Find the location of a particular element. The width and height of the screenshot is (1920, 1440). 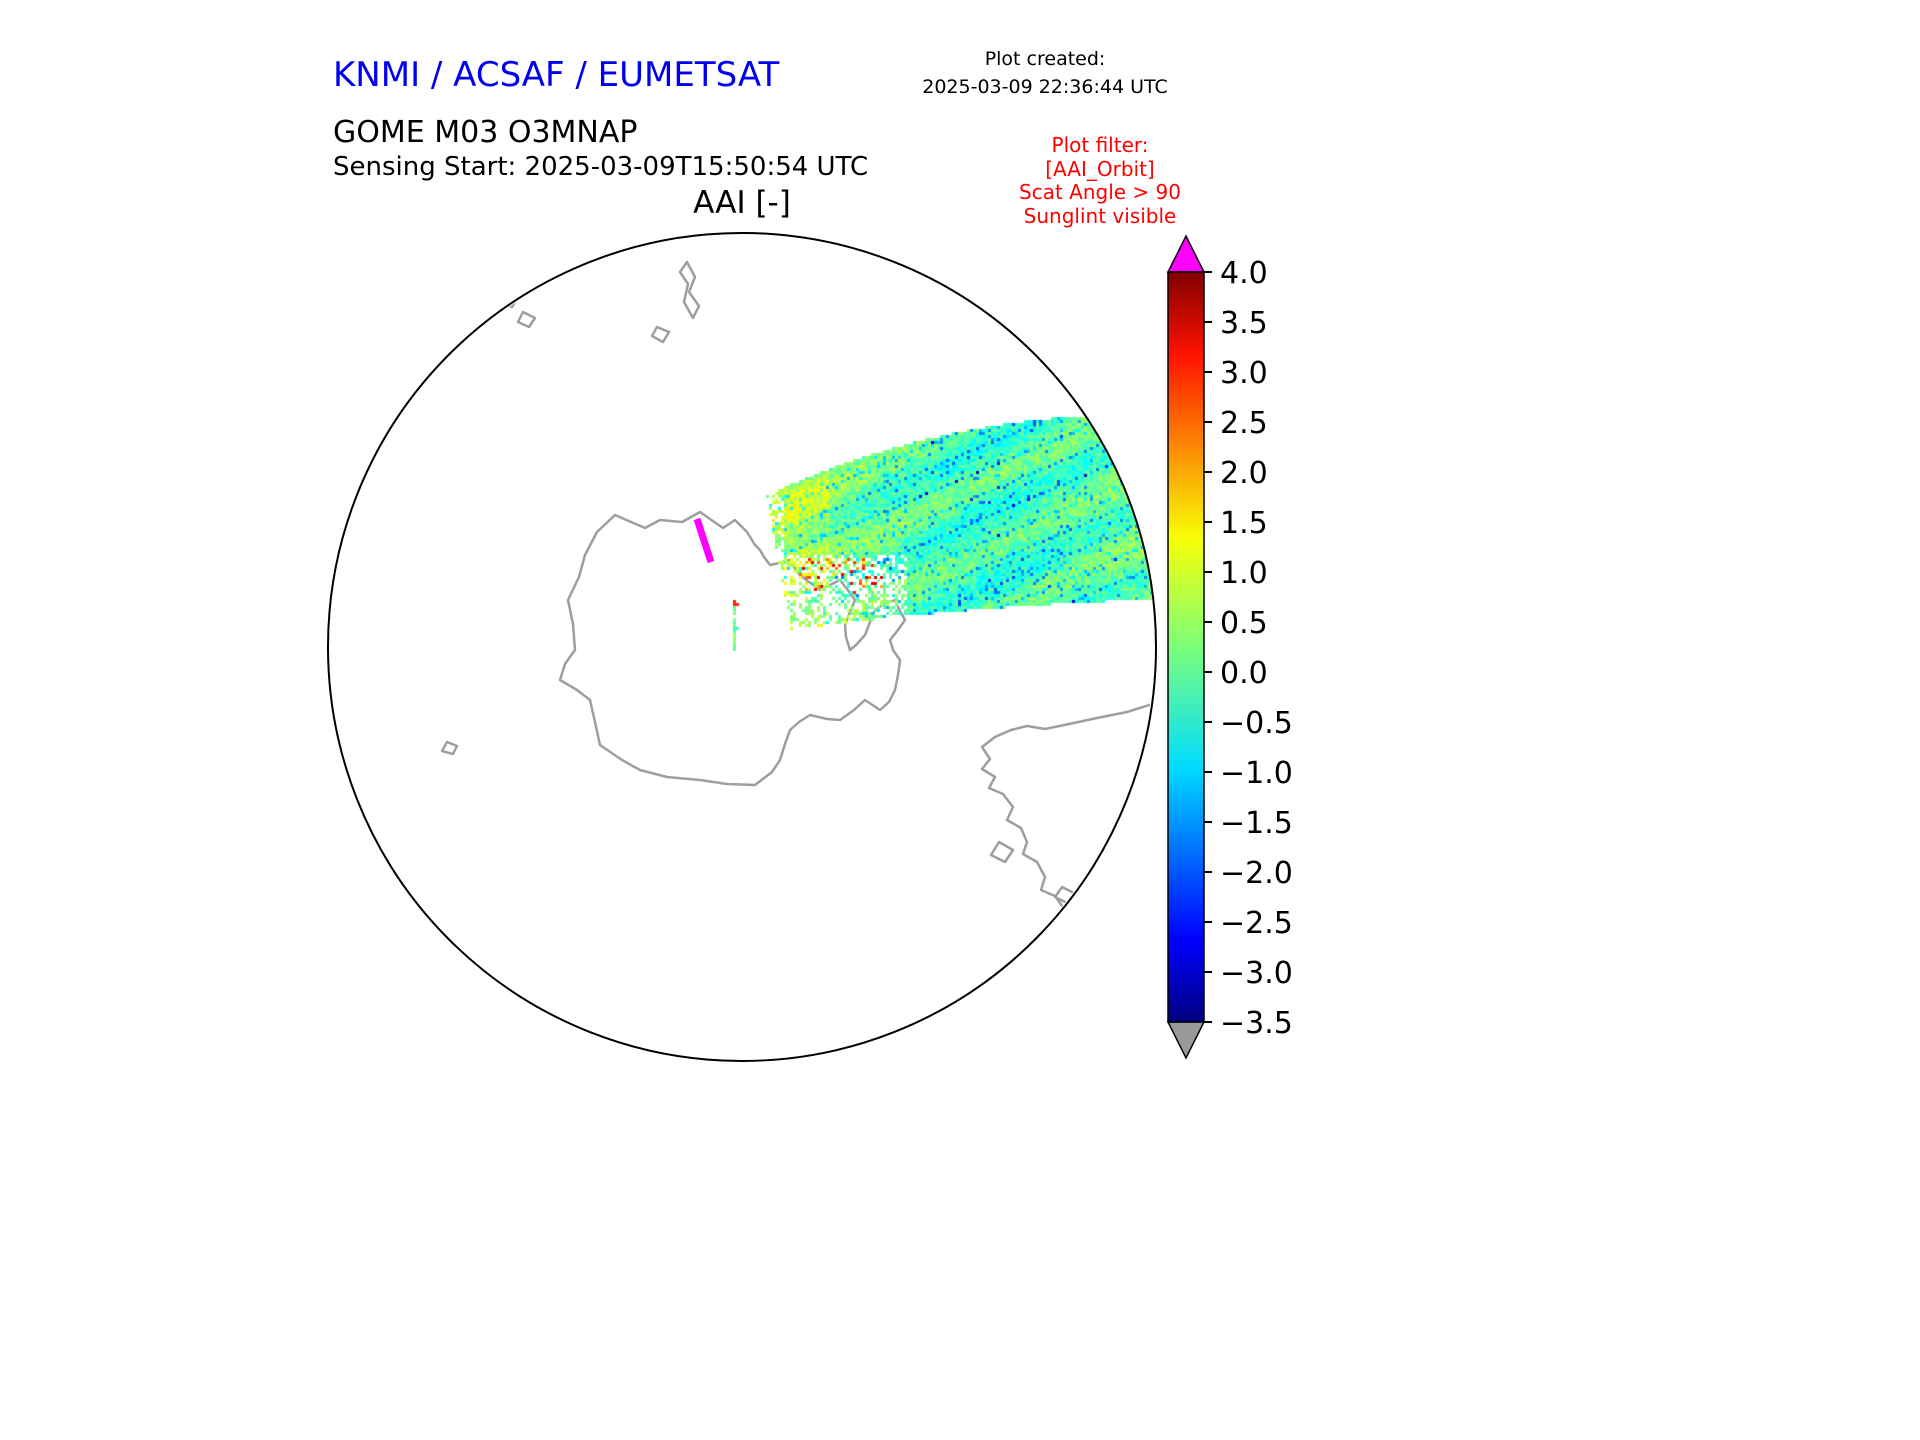

plot-created-value: 2025-03-09 22:36:44 UTC is located at coordinates (1045, 86).